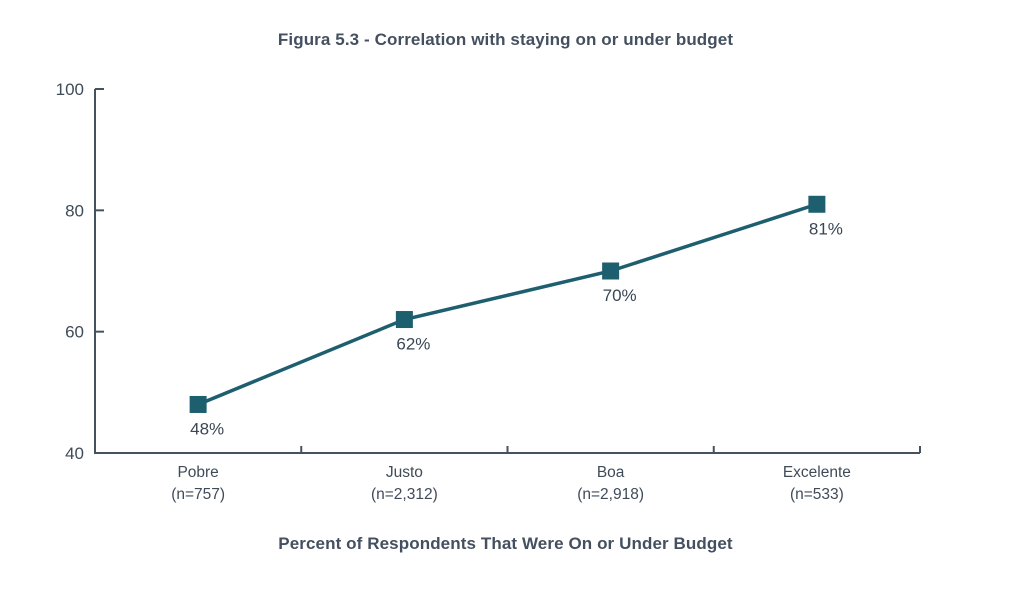 The width and height of the screenshot is (1011, 606). Describe the element at coordinates (826, 228) in the screenshot. I see `data-point-label: 81%` at that location.